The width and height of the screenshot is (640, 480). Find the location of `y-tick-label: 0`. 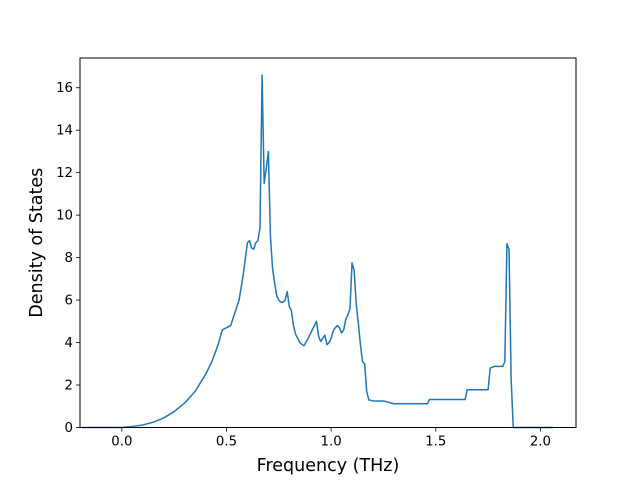

y-tick-label: 0 is located at coordinates (69, 428).